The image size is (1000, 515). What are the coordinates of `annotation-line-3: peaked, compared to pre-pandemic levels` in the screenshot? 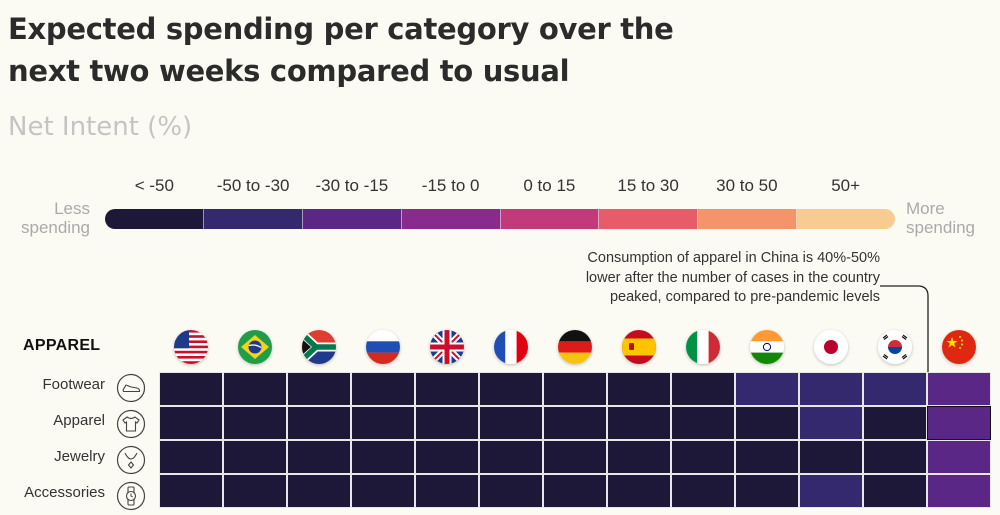 It's located at (744, 297).